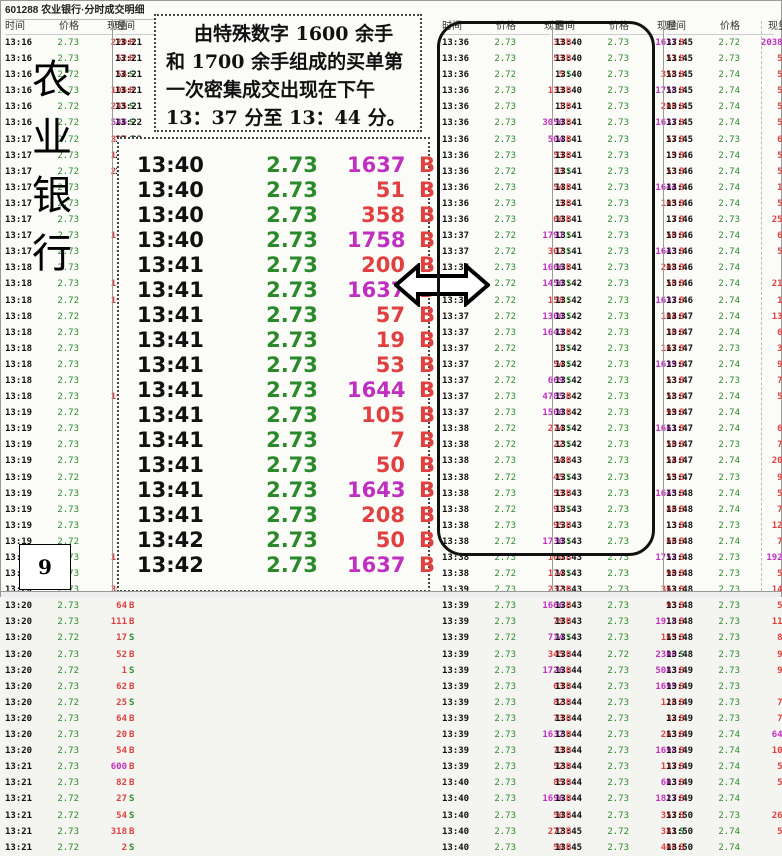  Describe the element at coordinates (553, 316) in the screenshot. I see `trade-volume: 1300` at that location.